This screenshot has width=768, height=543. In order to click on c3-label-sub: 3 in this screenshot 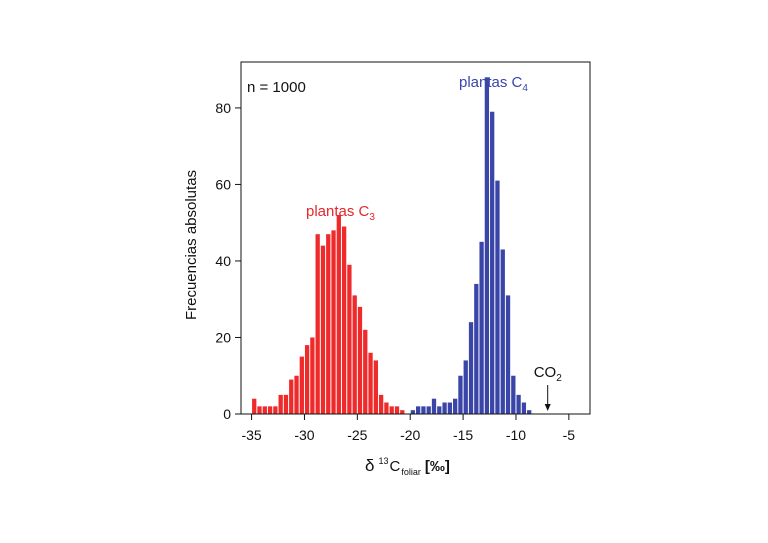, I will do `click(372, 217)`.